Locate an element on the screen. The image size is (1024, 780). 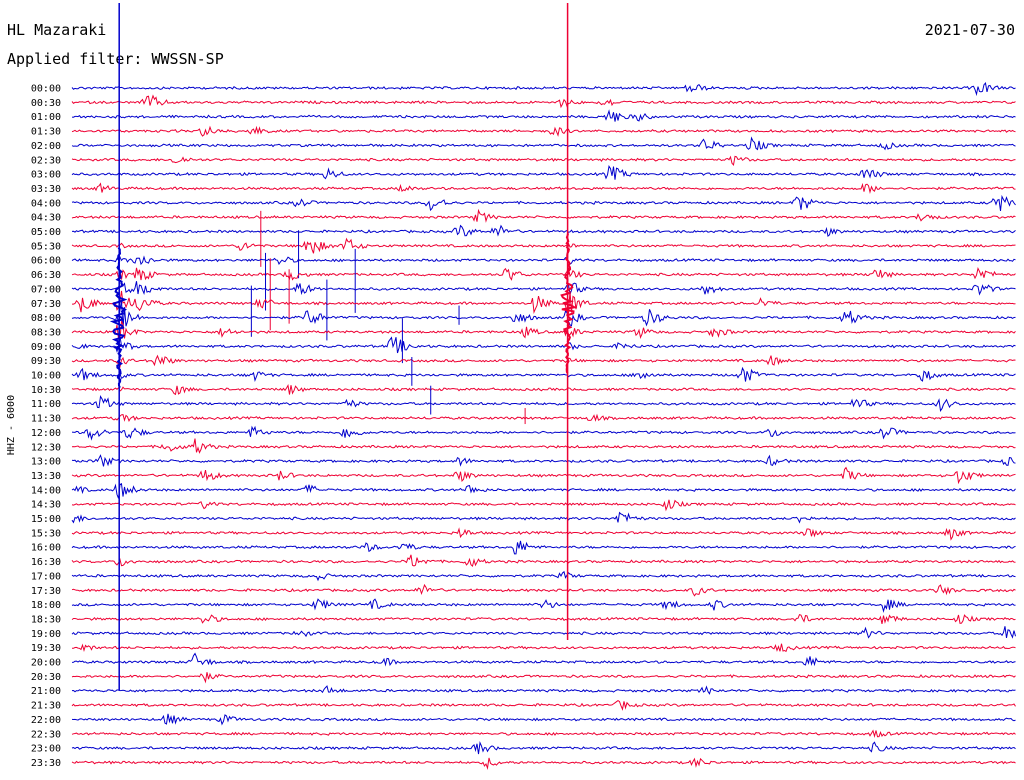
row-time-label: 11:00 is located at coordinates (46, 404).